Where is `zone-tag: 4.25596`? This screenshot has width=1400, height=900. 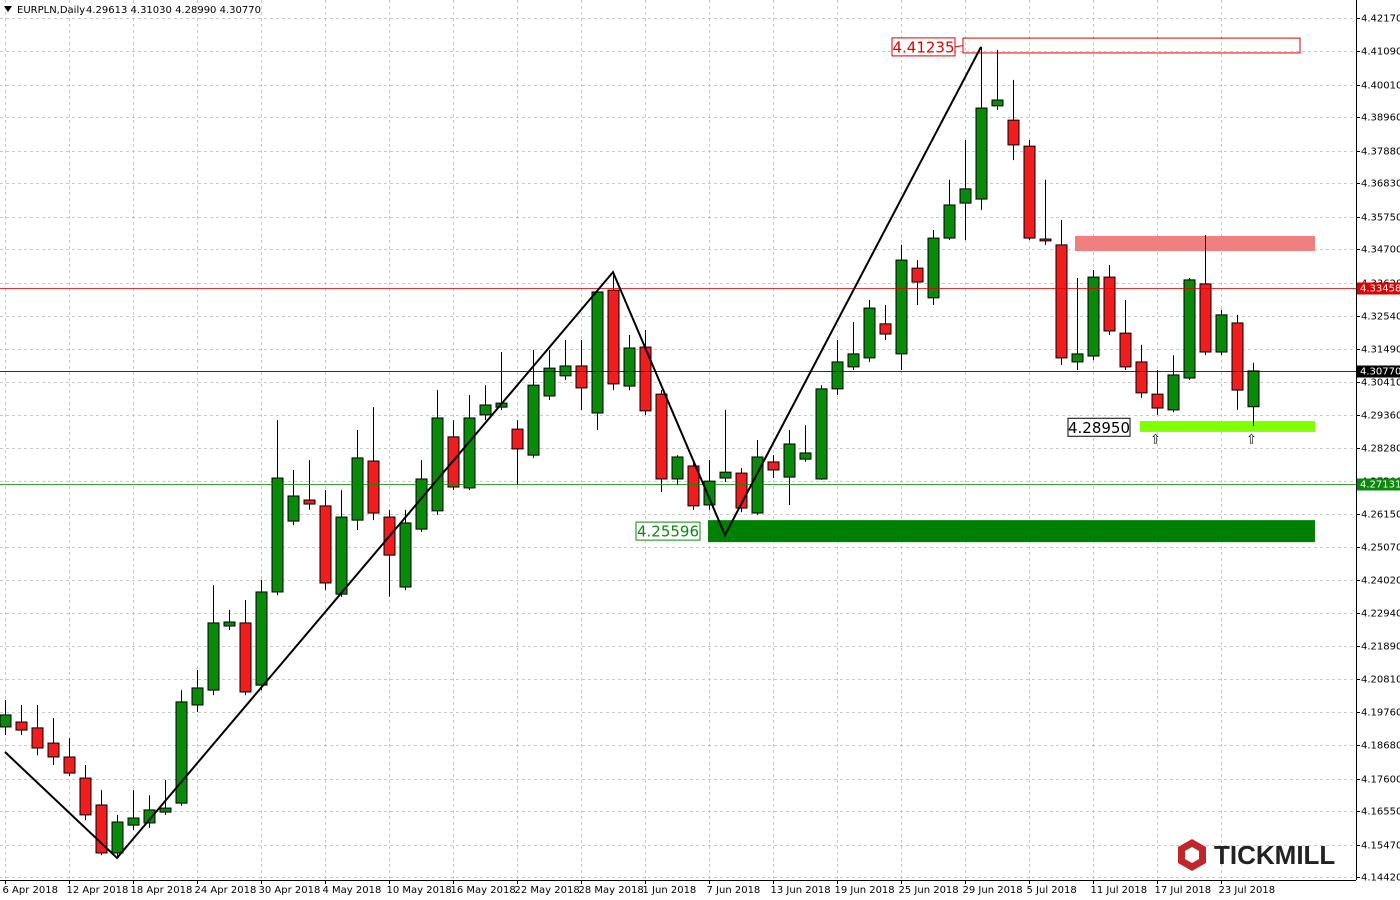
zone-tag: 4.25596 is located at coordinates (668, 532).